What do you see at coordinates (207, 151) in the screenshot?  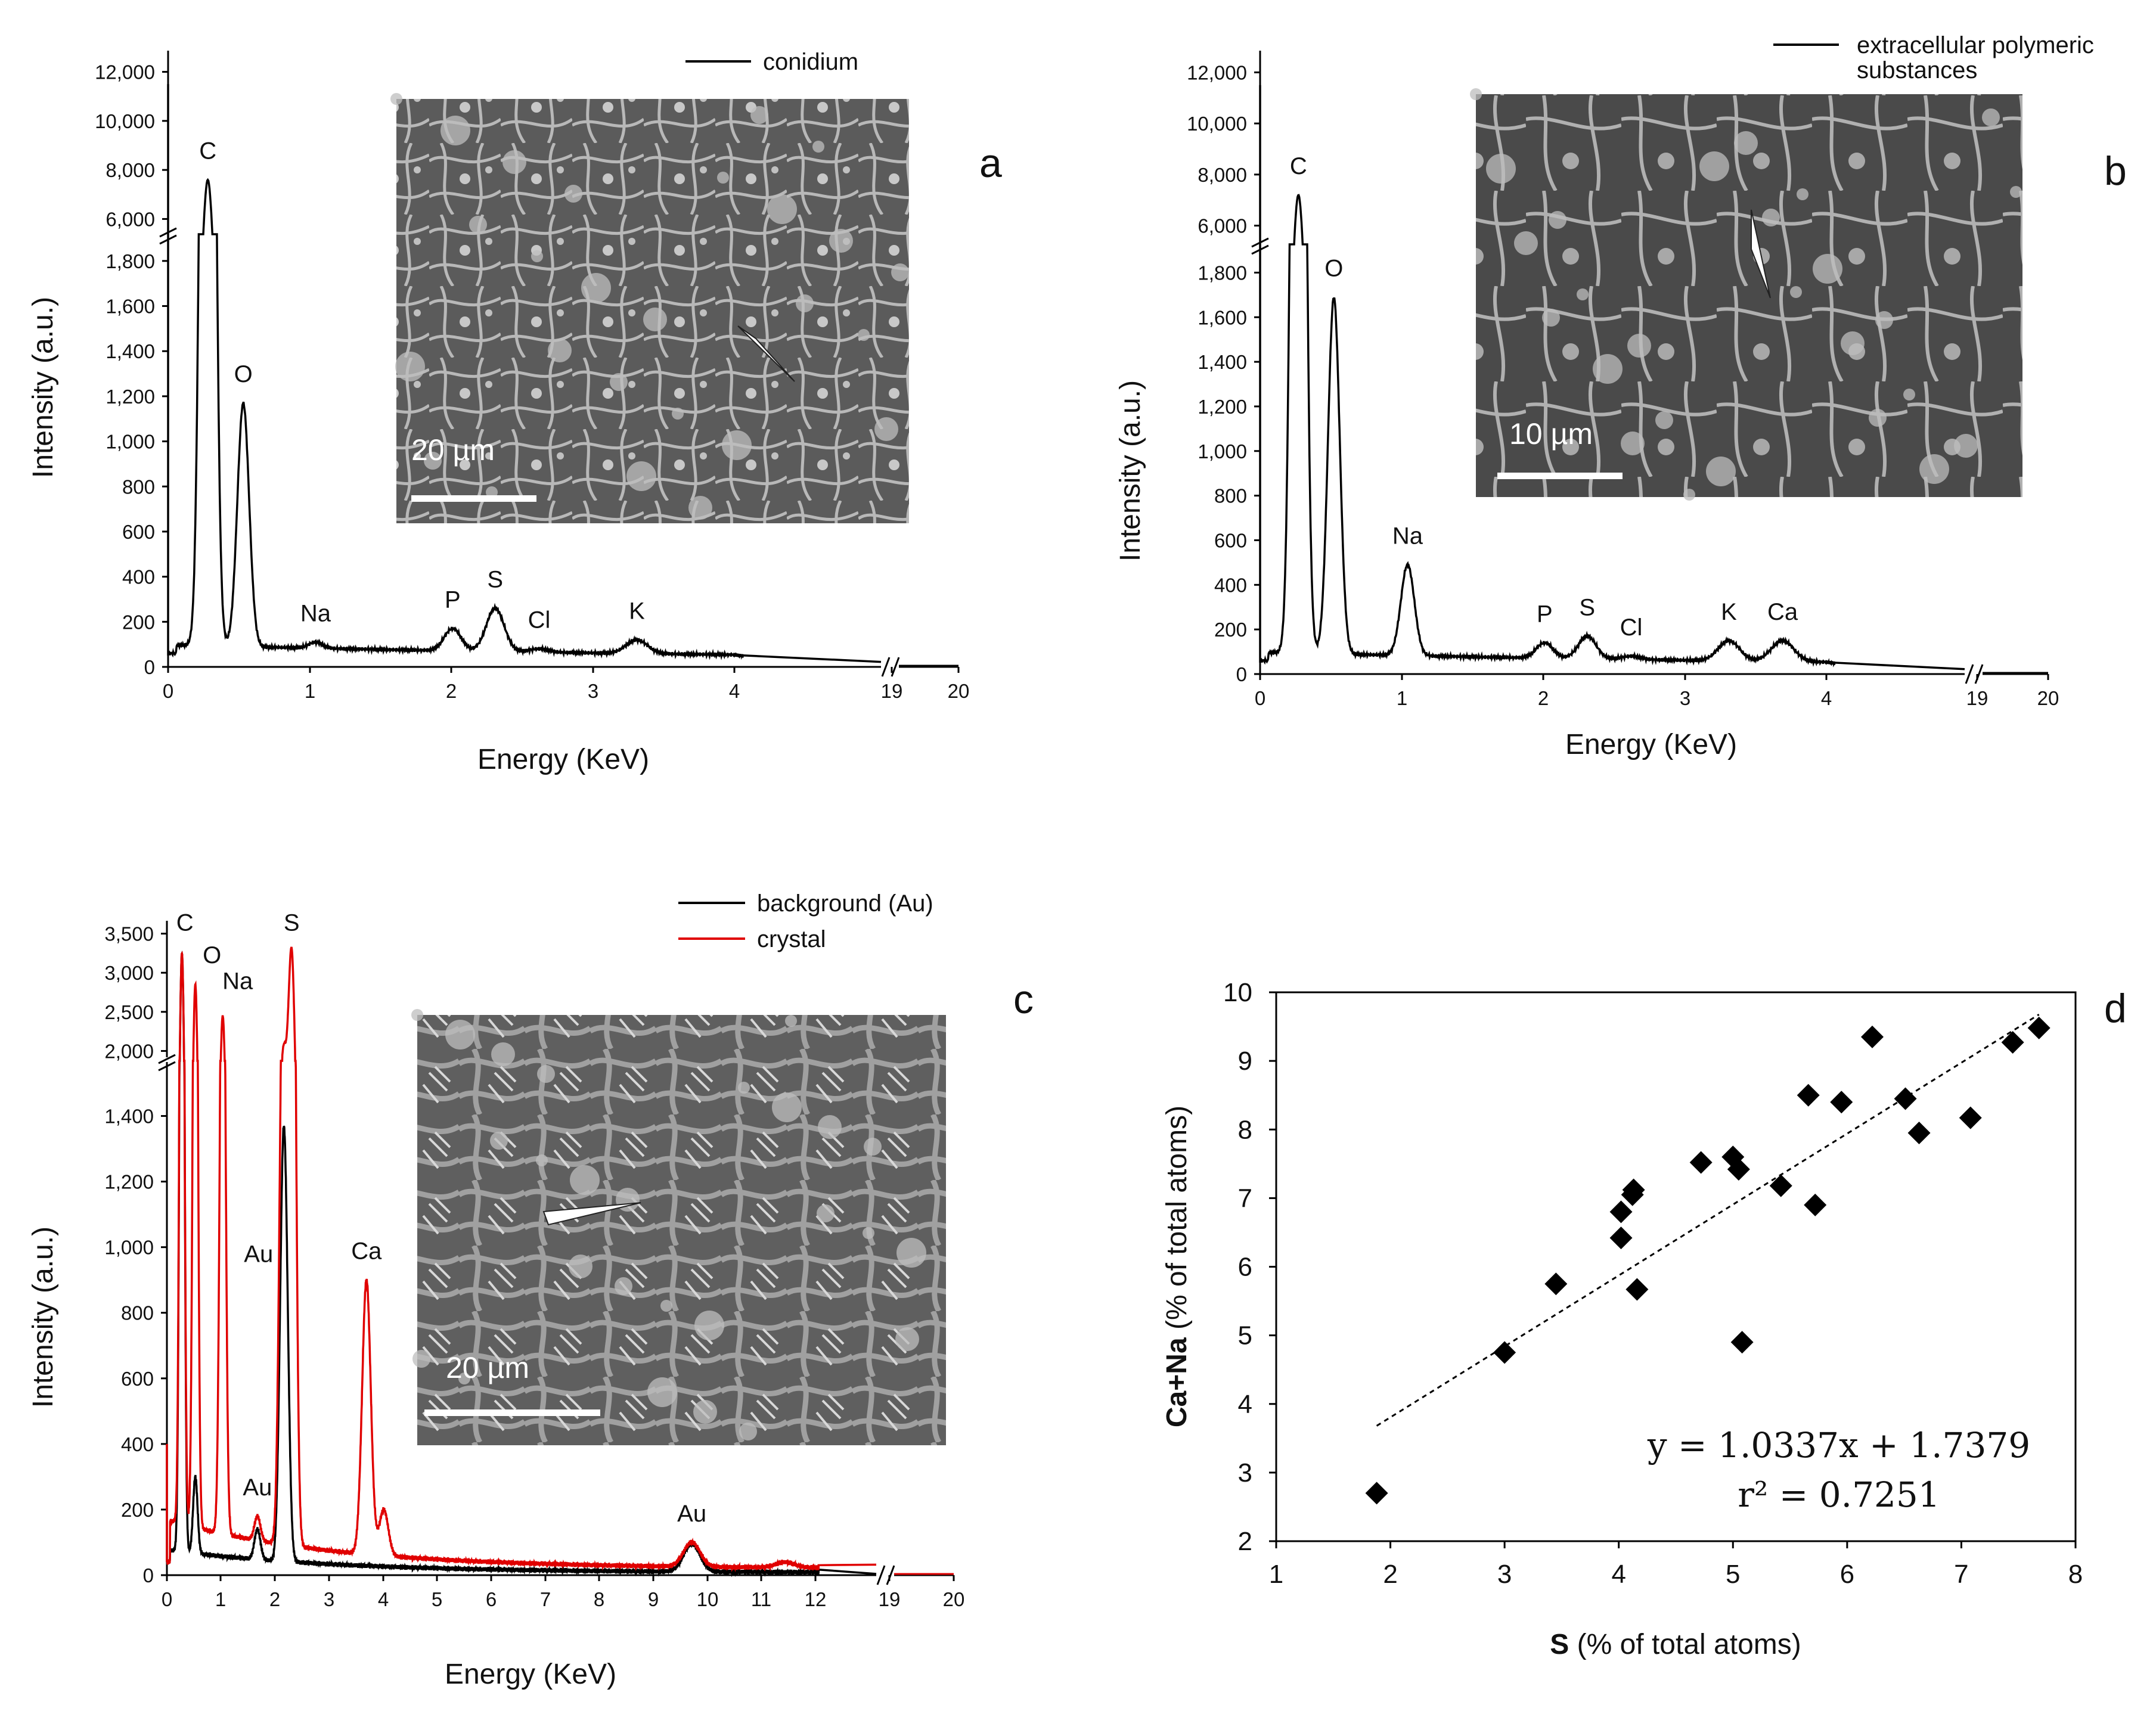 I see `peak-label-c: C` at bounding box center [207, 151].